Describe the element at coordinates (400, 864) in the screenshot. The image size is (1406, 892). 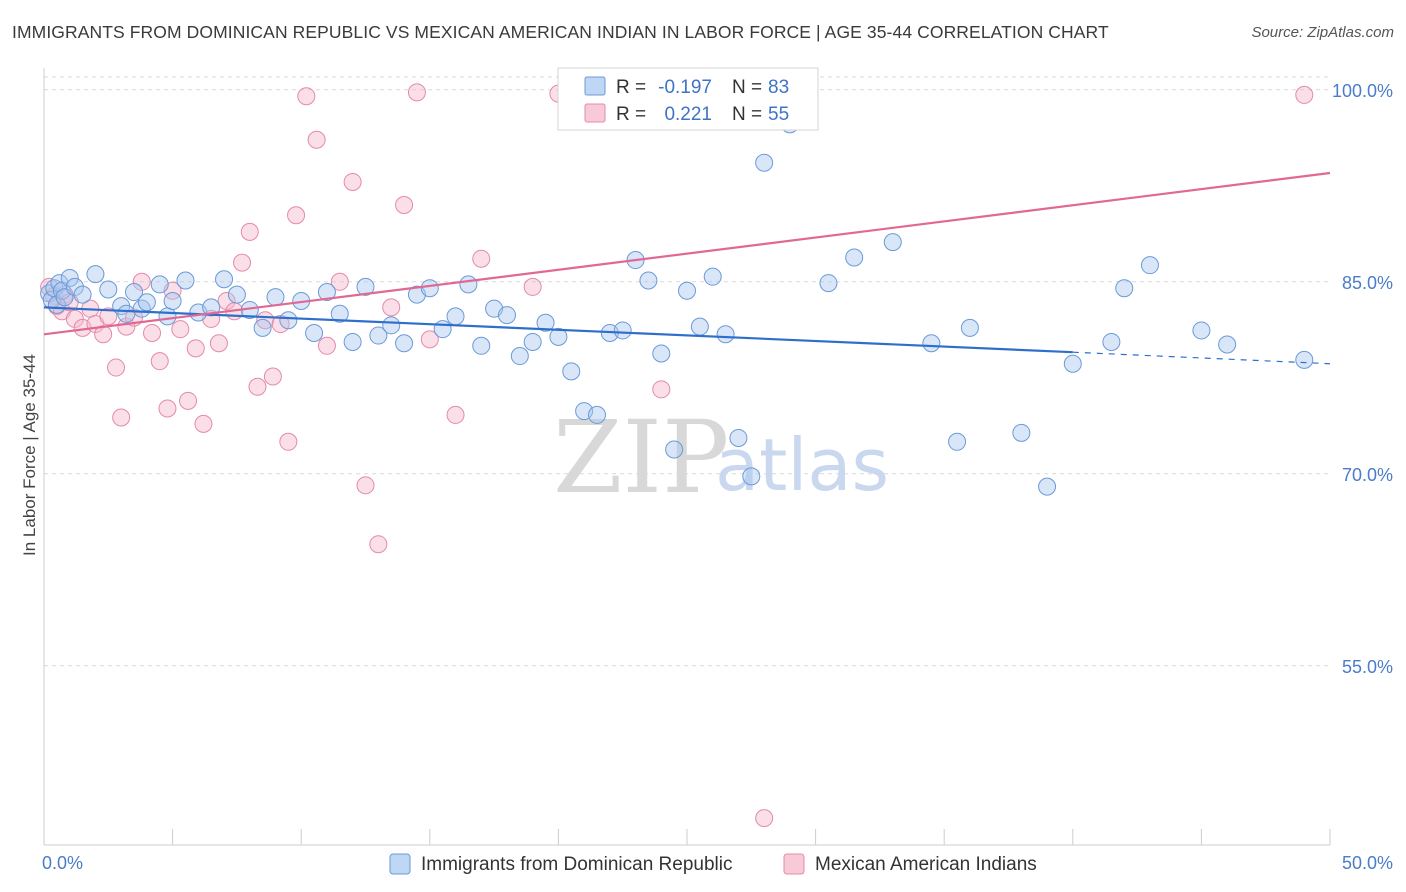
I see `bottom-legend-swatch-blue` at that location.